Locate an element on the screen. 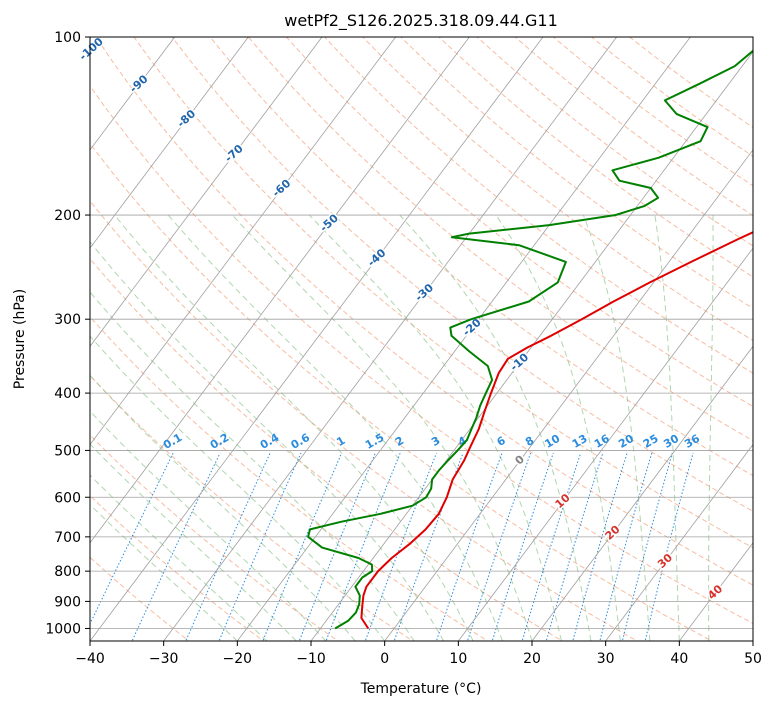  y-tick-label: 300 is located at coordinates (67, 320).